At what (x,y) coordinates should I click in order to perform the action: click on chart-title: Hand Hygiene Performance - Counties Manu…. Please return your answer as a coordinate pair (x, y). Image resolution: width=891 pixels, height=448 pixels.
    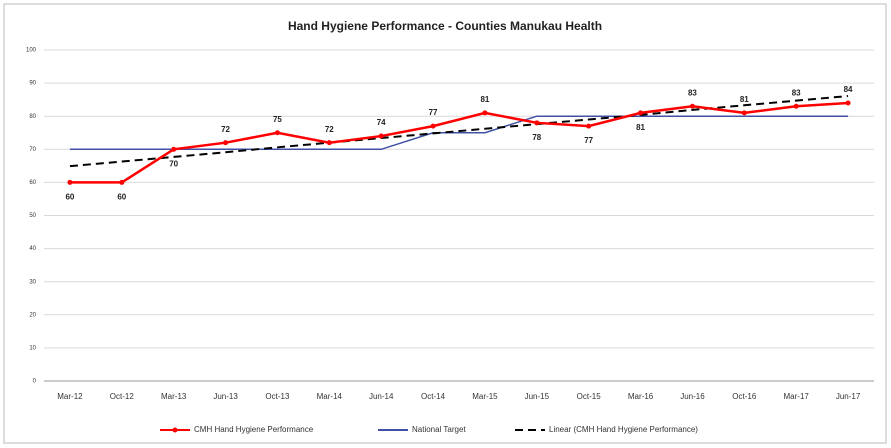
    Looking at the image, I should click on (445, 26).